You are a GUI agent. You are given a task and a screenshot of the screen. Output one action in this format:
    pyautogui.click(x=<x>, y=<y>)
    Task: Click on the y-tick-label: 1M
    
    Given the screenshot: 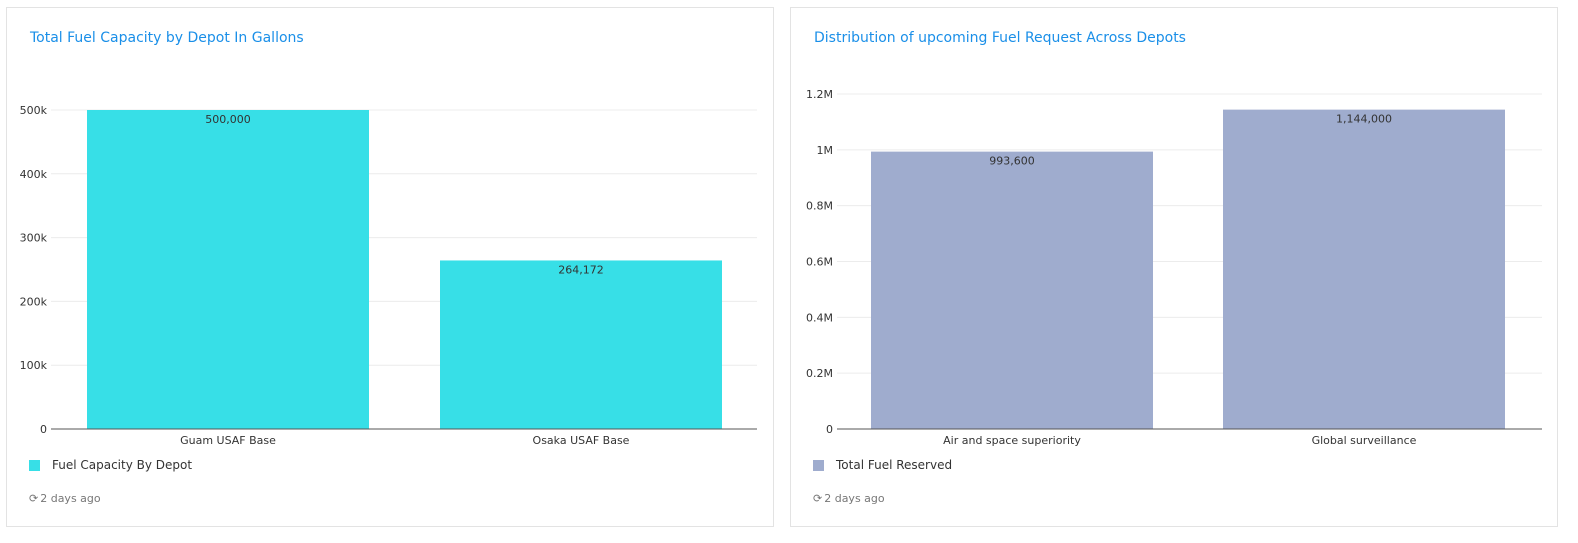 What is the action you would take?
    pyautogui.click(x=825, y=150)
    